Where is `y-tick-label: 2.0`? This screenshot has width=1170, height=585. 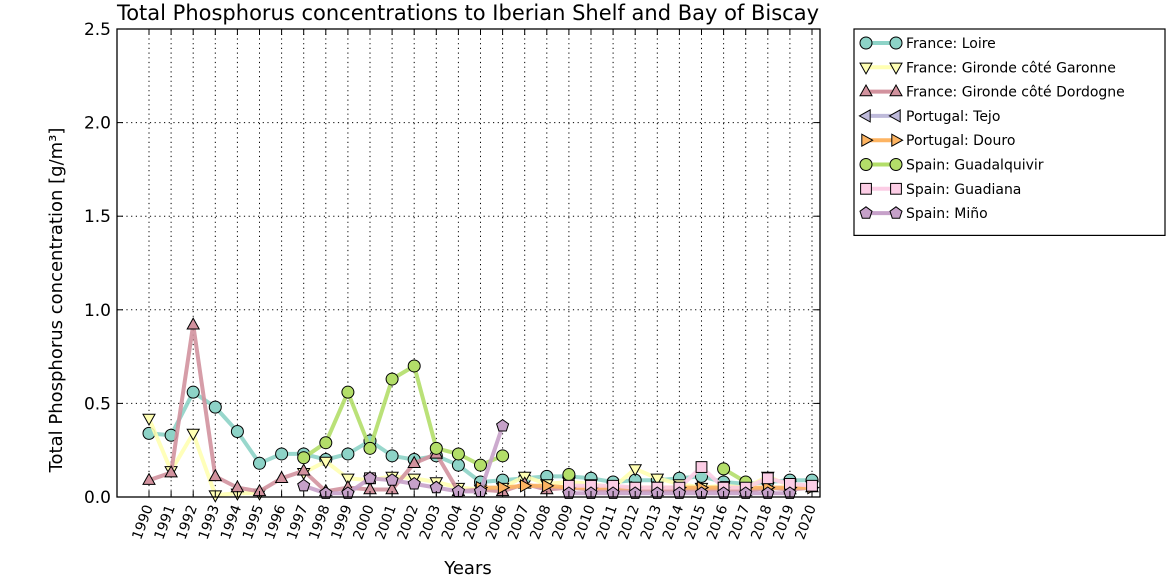
y-tick-label: 2.0 is located at coordinates (97, 124).